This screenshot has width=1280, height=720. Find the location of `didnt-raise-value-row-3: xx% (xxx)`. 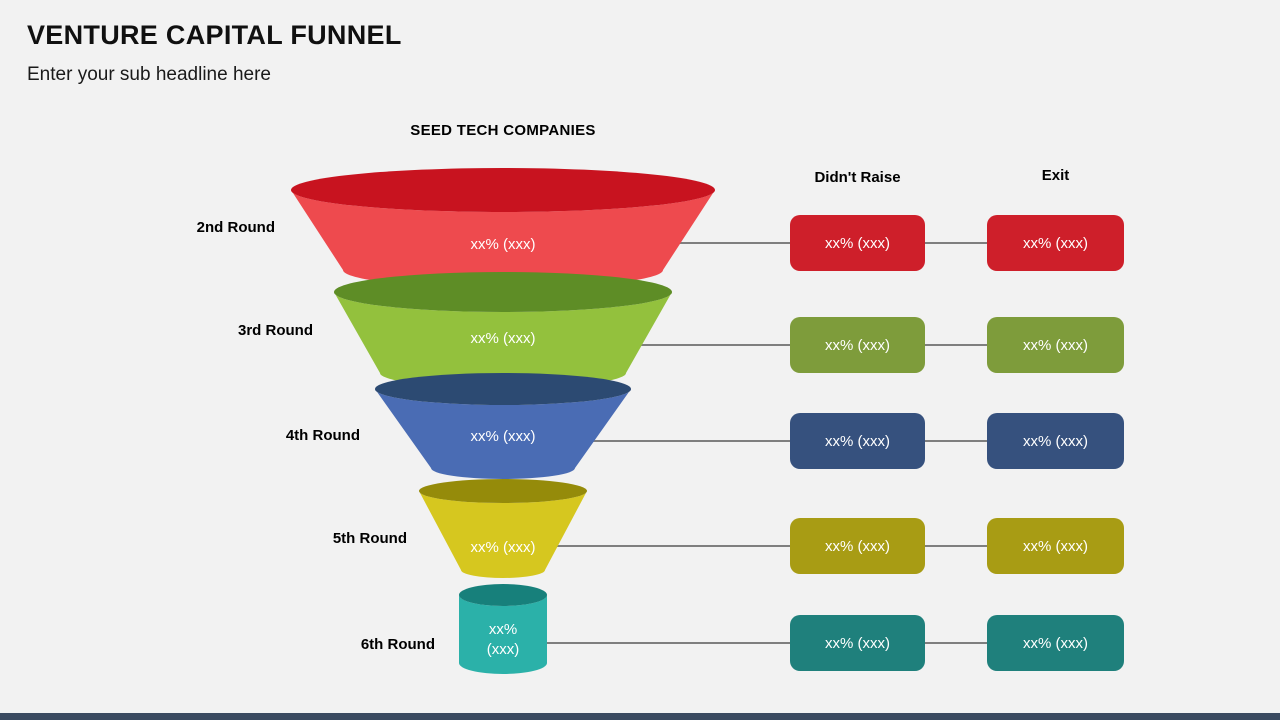

didnt-raise-value-row-3: xx% (xxx) is located at coordinates (857, 441).